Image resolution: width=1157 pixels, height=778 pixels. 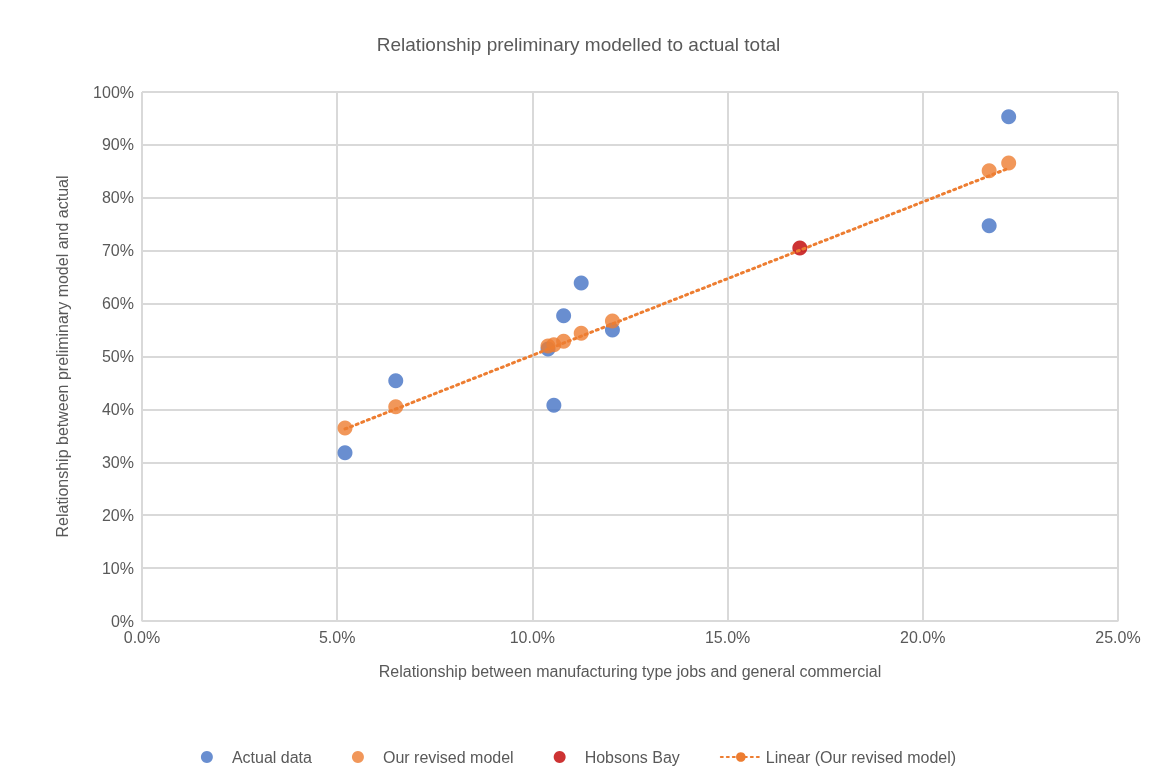 I want to click on legend-label: Hobsons Bay, so click(x=632, y=757).